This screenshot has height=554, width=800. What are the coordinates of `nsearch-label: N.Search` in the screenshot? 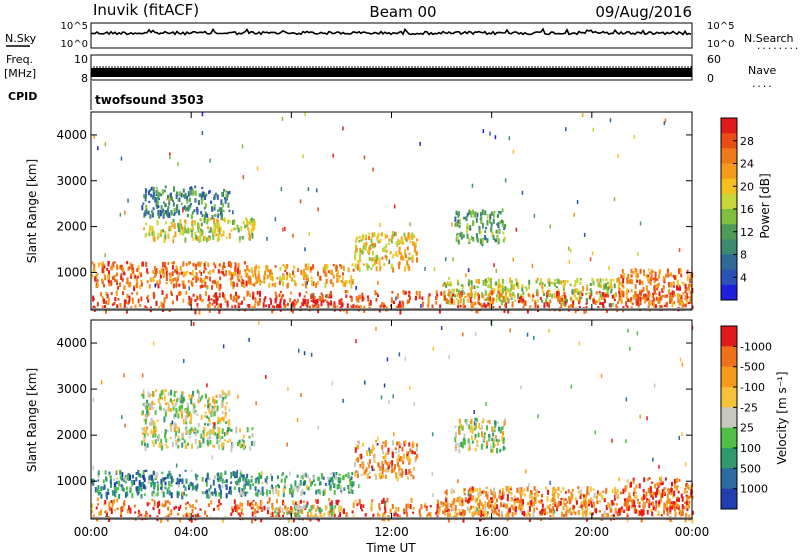 It's located at (769, 38).